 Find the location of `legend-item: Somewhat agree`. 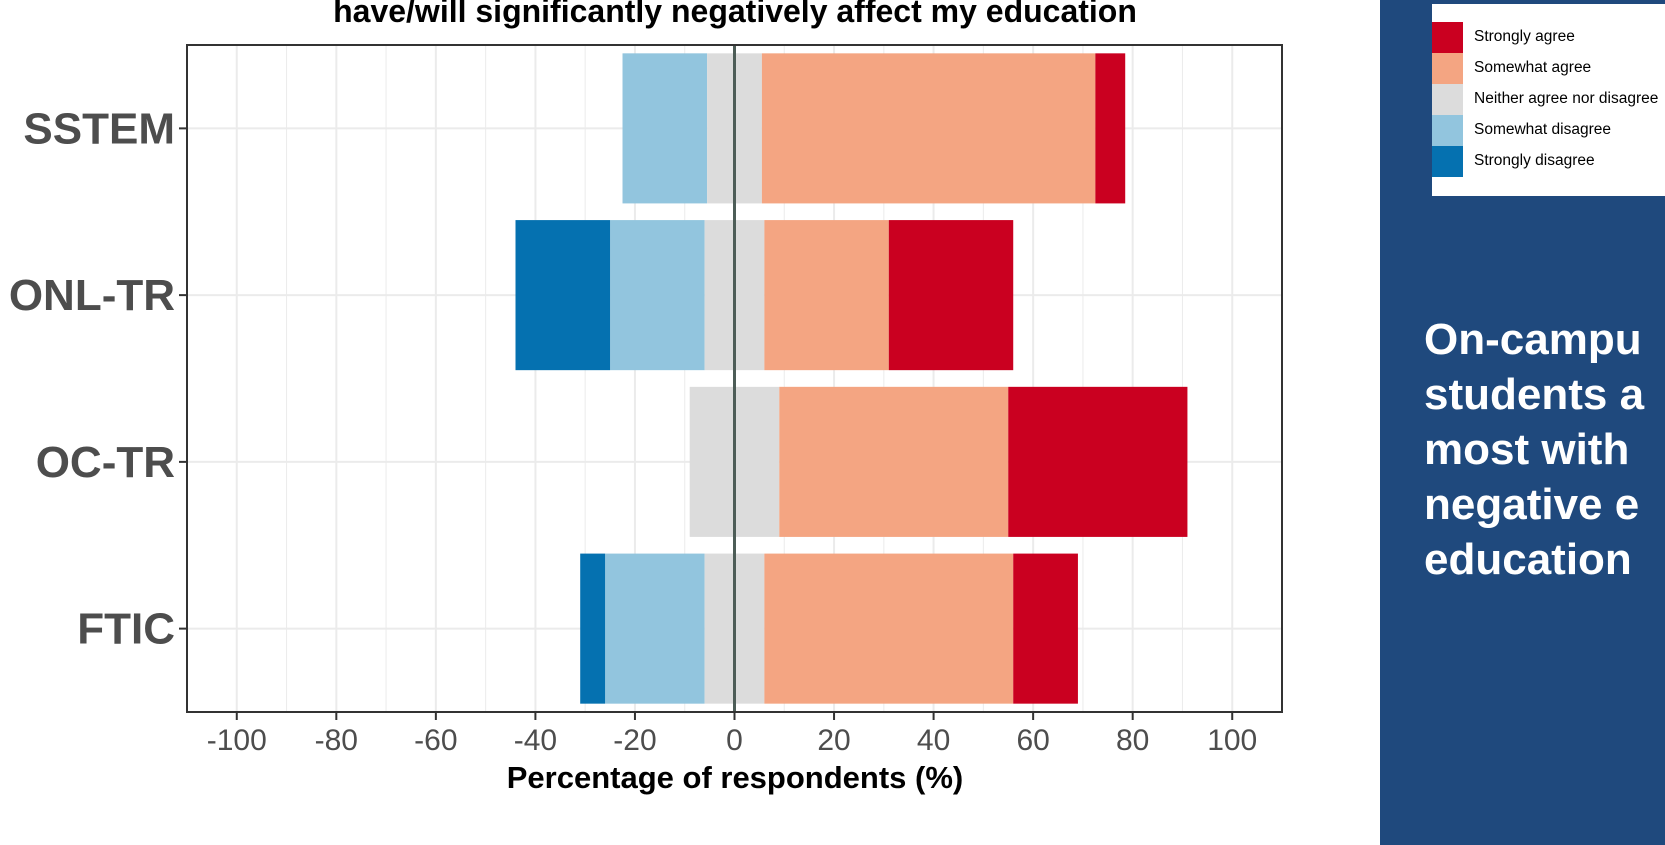

legend-item: Somewhat agree is located at coordinates (1548, 69).